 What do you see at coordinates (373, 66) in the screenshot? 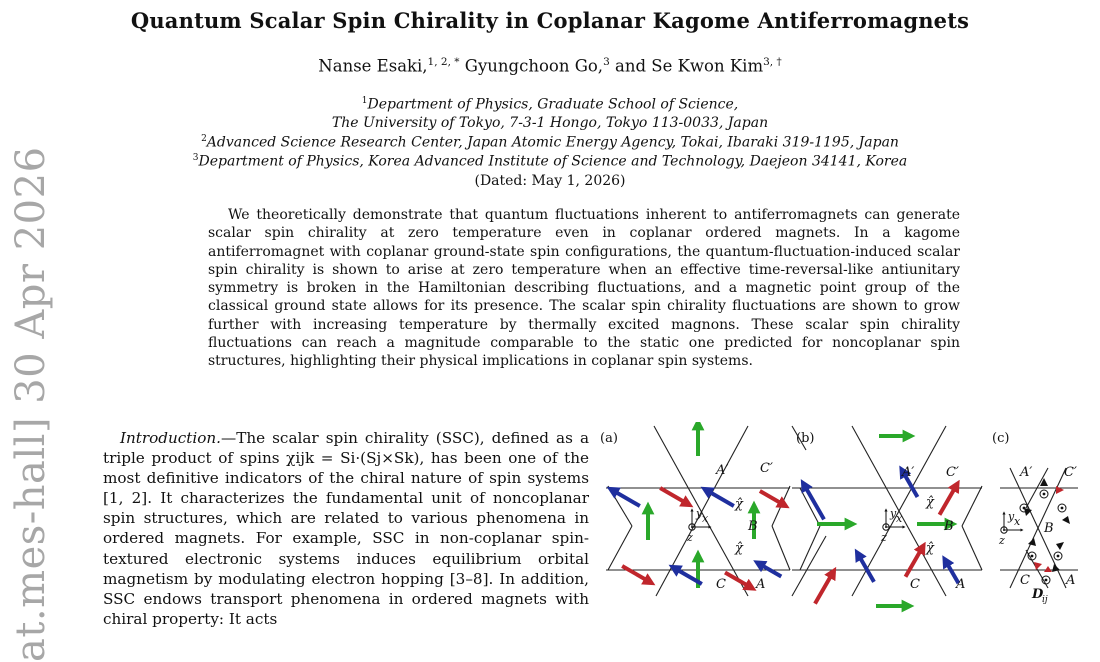
I see `author-name: Nanse Esaki,` at bounding box center [373, 66].